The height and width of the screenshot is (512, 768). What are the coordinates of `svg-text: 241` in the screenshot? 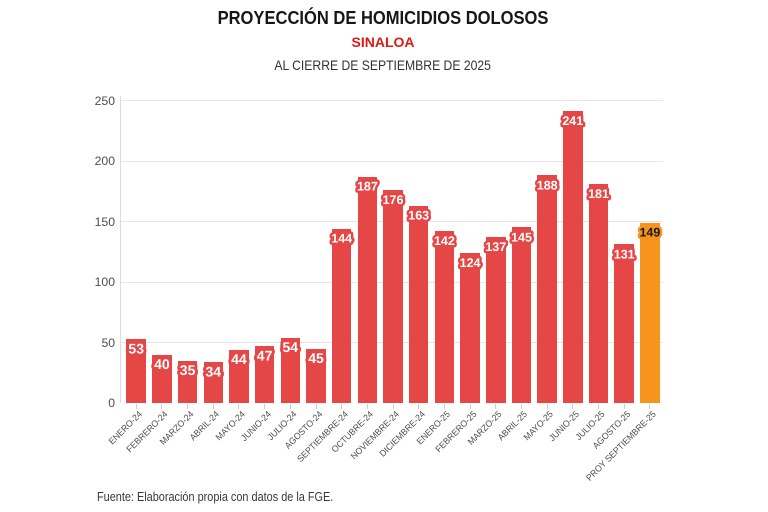 It's located at (572, 121).